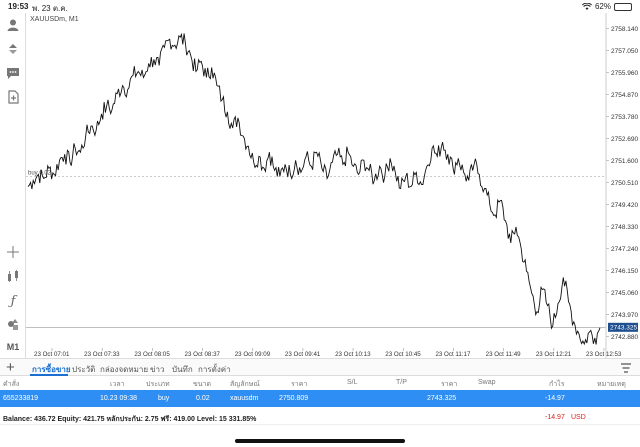 This screenshot has height=447, width=640. Describe the element at coordinates (554, 354) in the screenshot. I see `time-tick-label: 23 Oct 12:21` at that location.